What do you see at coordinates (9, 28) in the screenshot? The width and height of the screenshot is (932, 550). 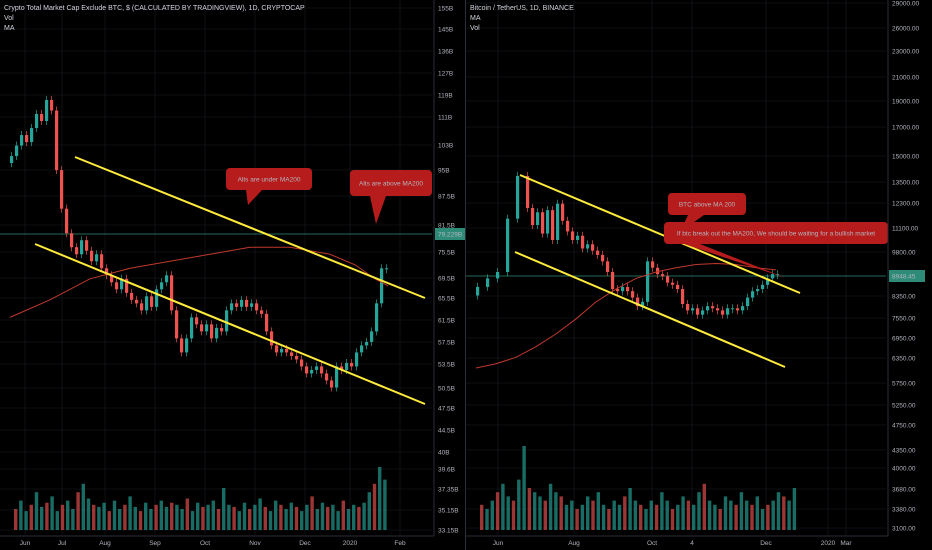 I see `left-indicator-ma: MA` at bounding box center [9, 28].